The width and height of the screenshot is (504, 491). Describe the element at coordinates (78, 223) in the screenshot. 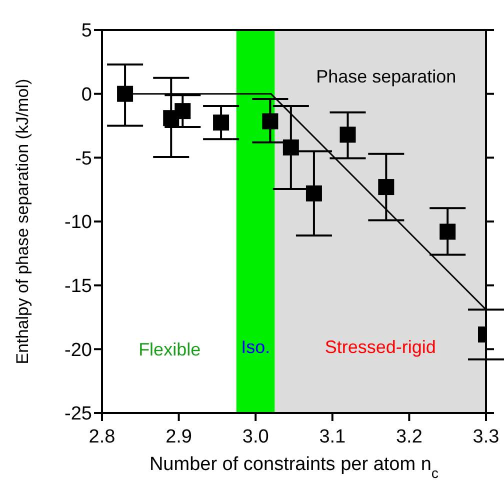

I see `y-tick-label: -10` at that location.